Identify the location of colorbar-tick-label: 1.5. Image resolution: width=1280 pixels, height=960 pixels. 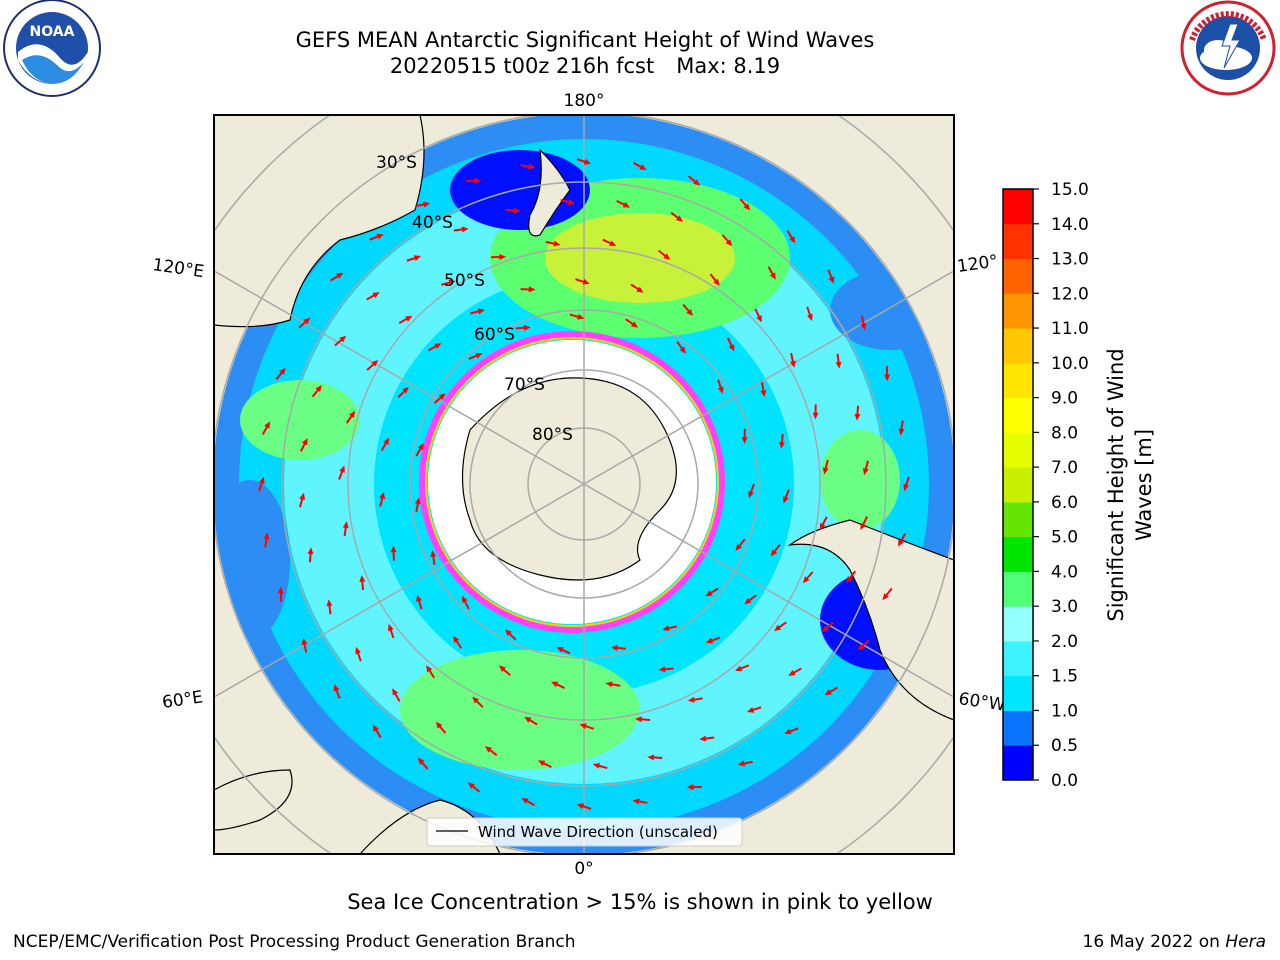
(1064, 677).